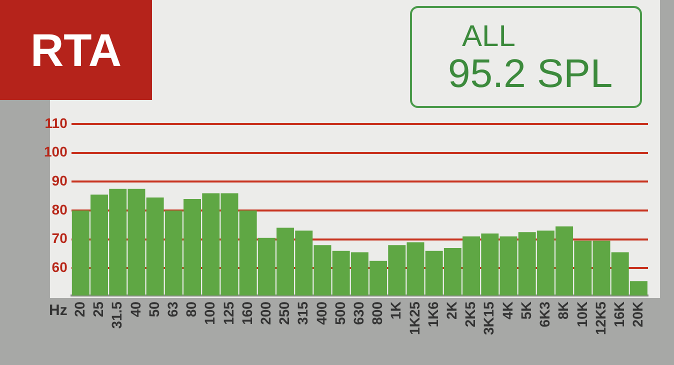 Image resolution: width=674 pixels, height=365 pixels. I want to click on x-tick-label: 5K, so click(526, 311).